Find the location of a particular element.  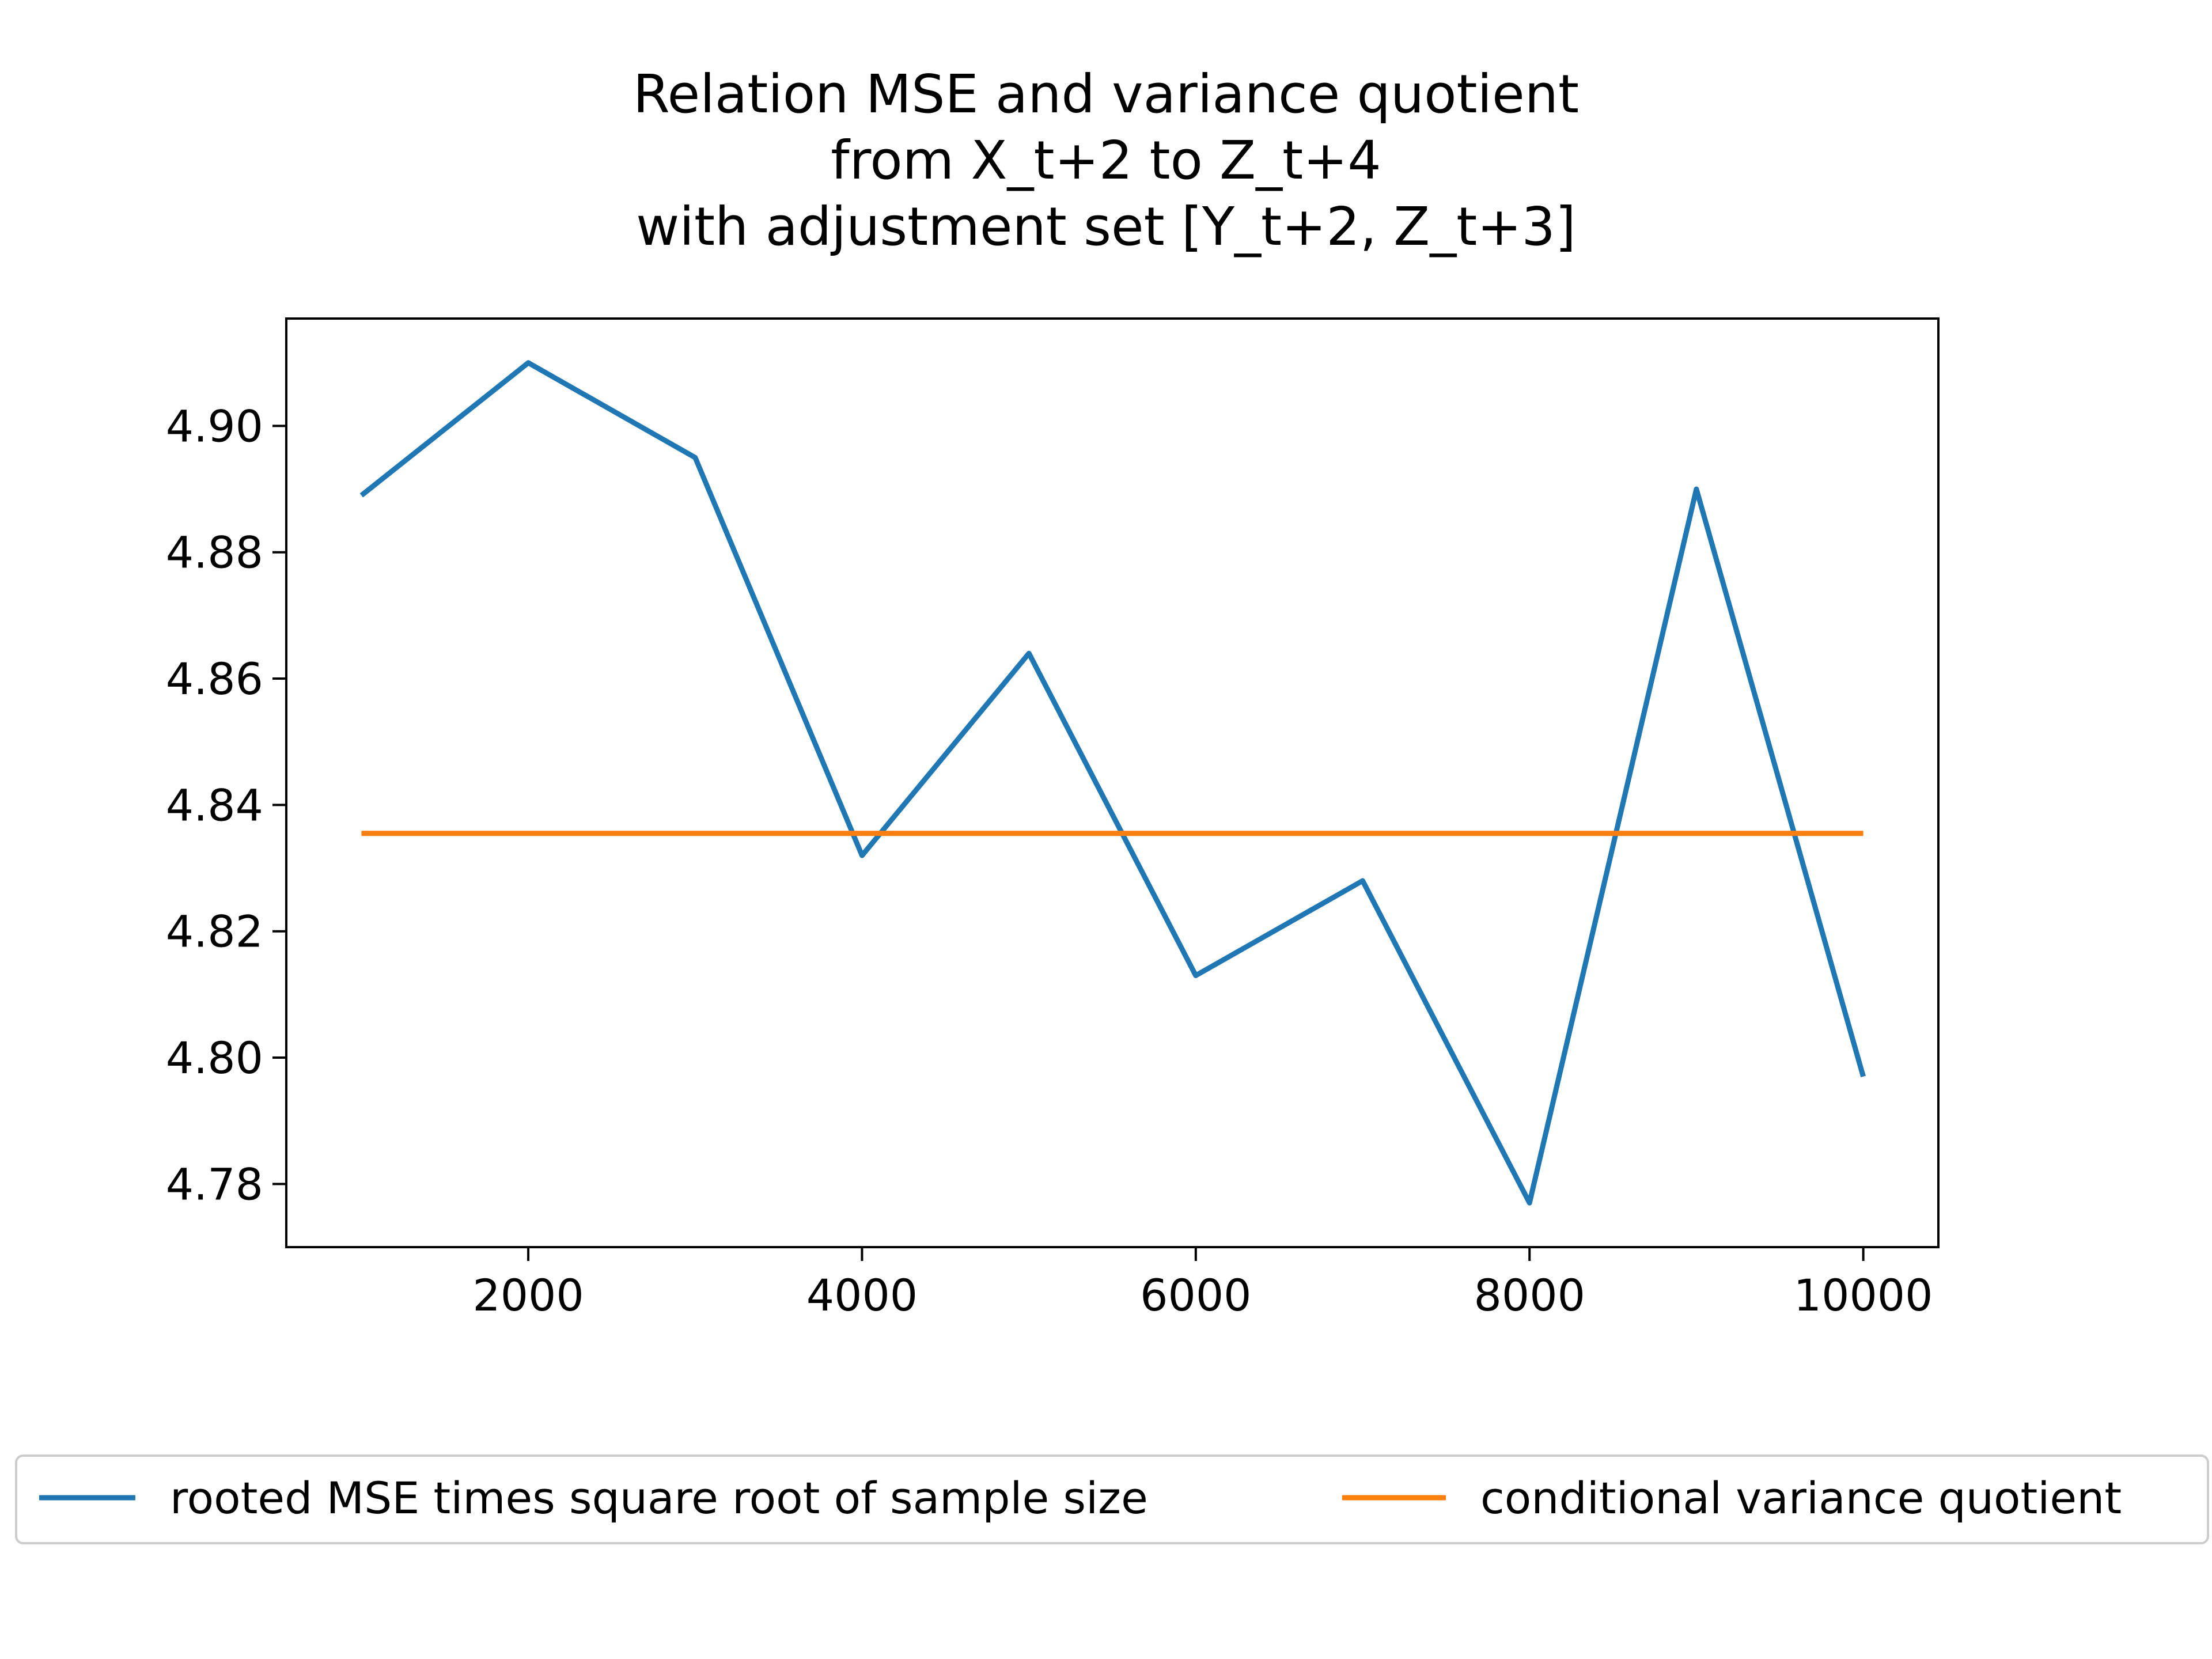

chart-title-line-1: Relation MSE and variance quotient is located at coordinates (1106, 94).